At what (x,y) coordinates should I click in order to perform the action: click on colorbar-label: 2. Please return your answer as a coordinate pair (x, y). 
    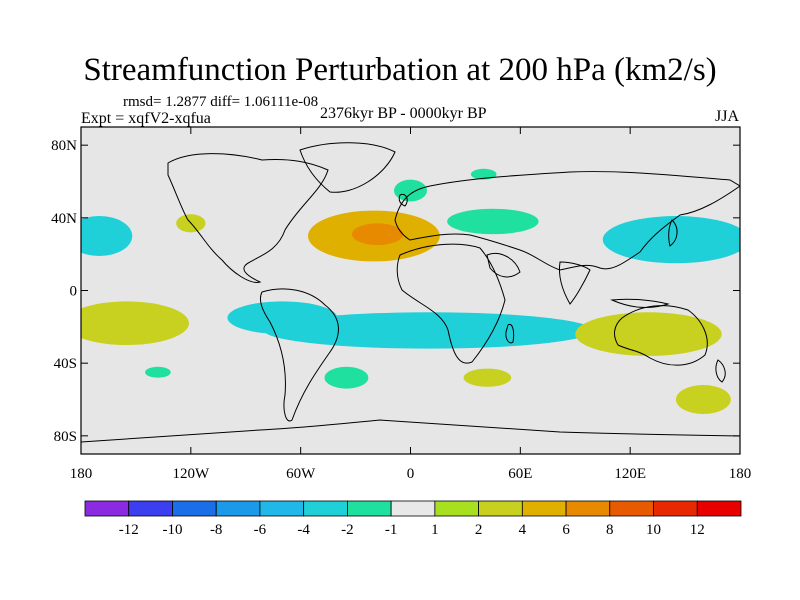
    Looking at the image, I should click on (479, 530).